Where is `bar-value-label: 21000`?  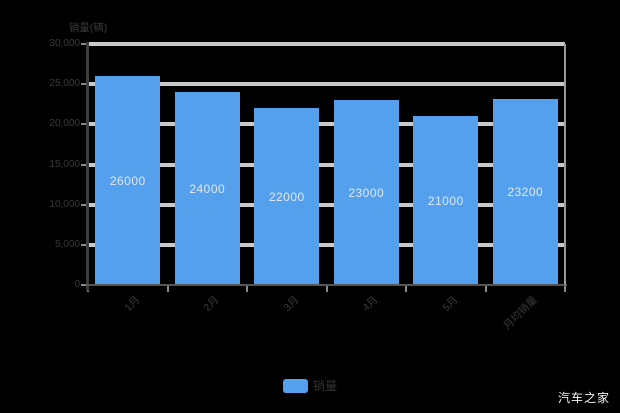
bar-value-label: 21000 is located at coordinates (445, 200).